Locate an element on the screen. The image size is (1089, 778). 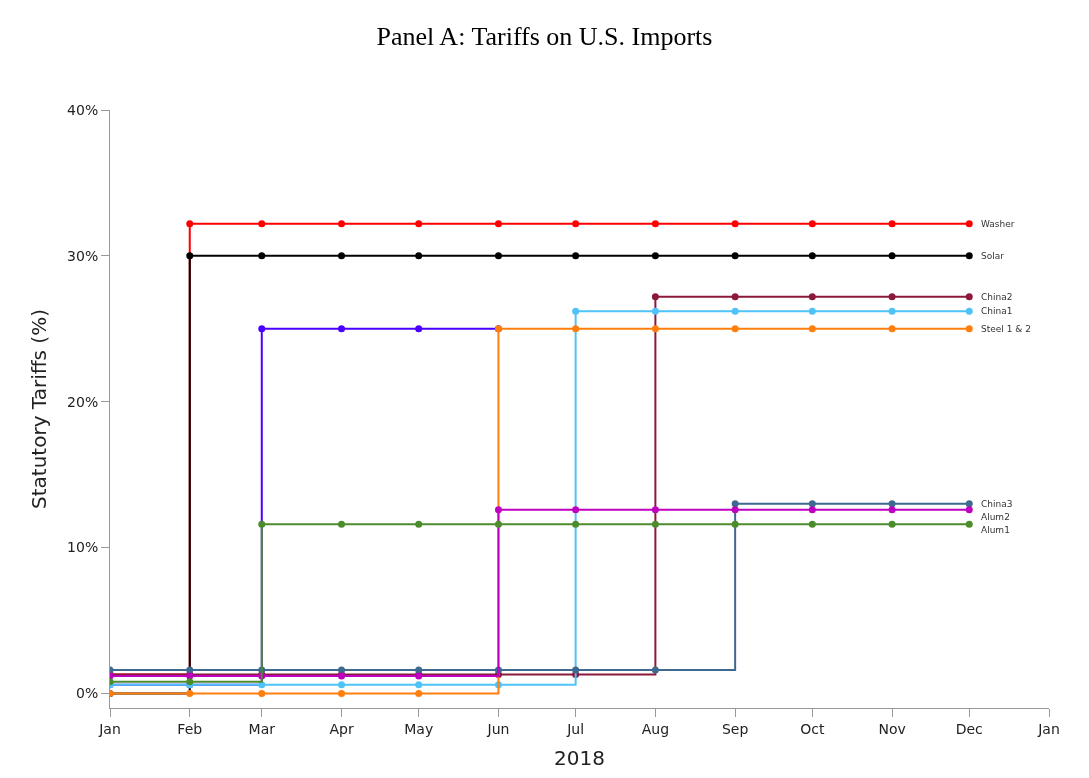
y-axis-title: Statutory Tariffs (%) is located at coordinates (38, 409).